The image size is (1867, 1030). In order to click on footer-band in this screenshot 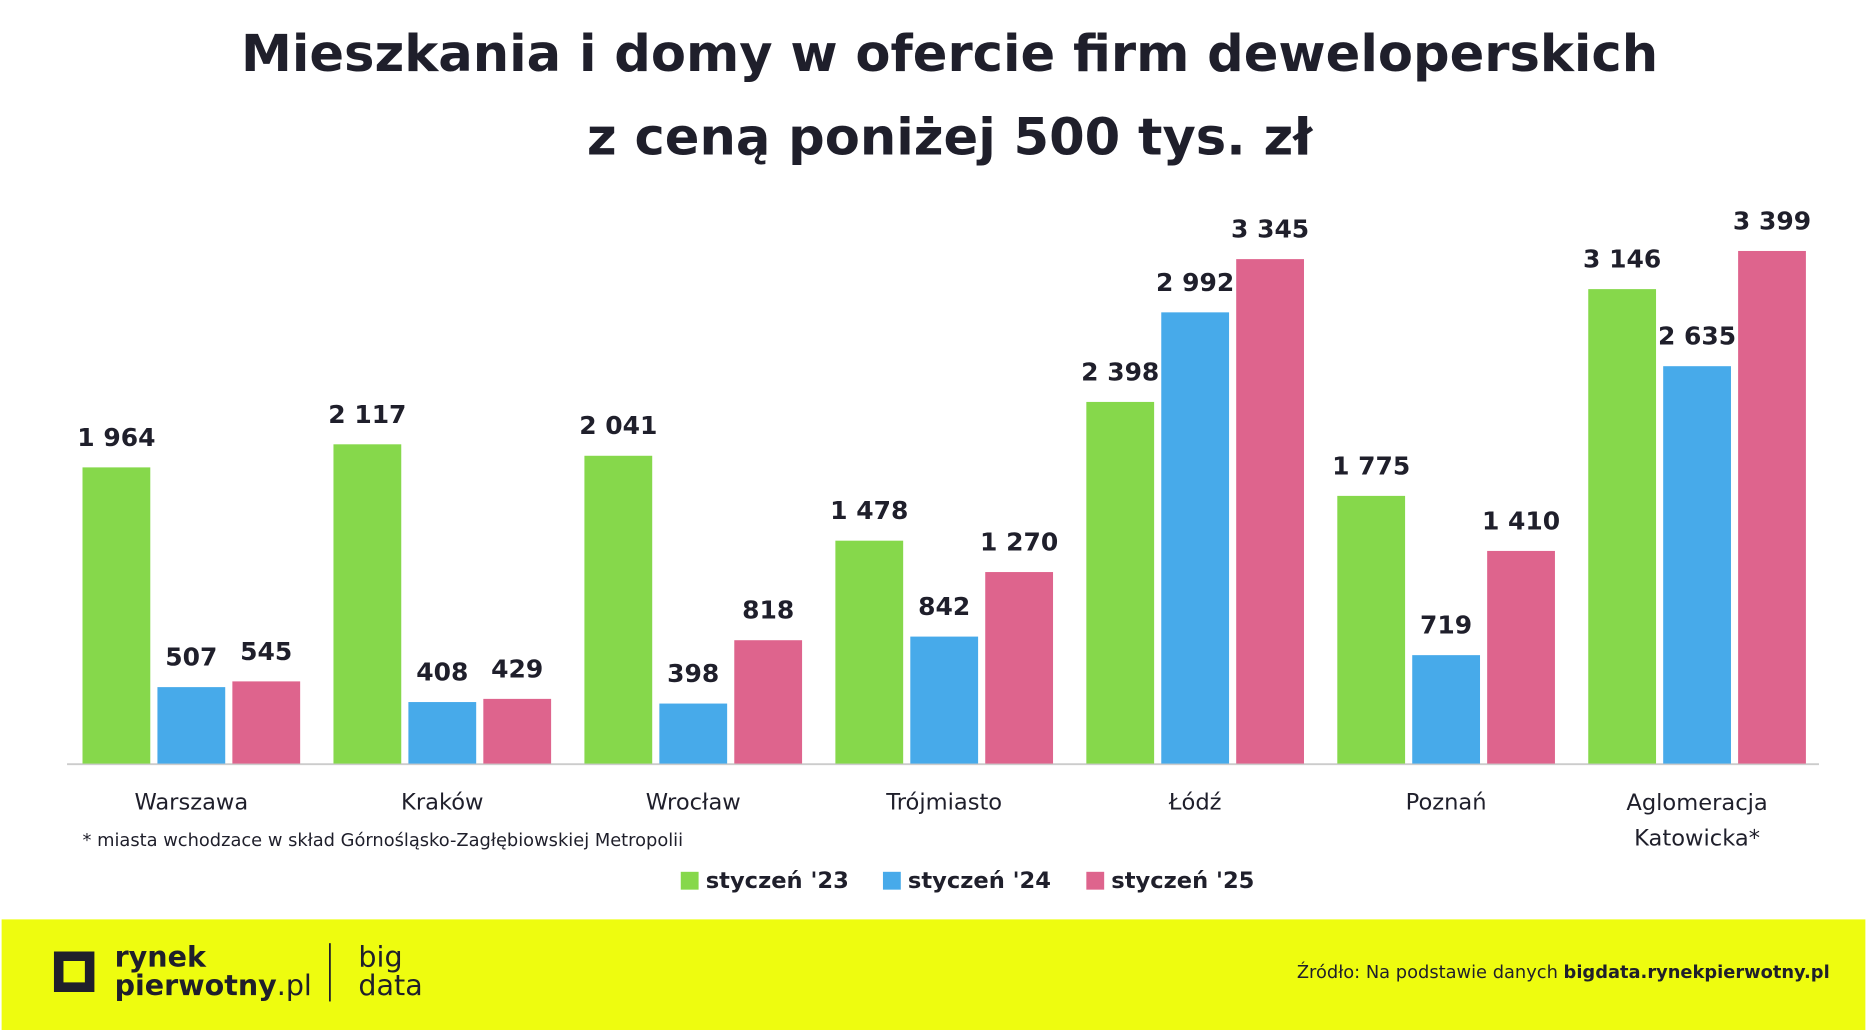, I will do `click(933, 974)`.